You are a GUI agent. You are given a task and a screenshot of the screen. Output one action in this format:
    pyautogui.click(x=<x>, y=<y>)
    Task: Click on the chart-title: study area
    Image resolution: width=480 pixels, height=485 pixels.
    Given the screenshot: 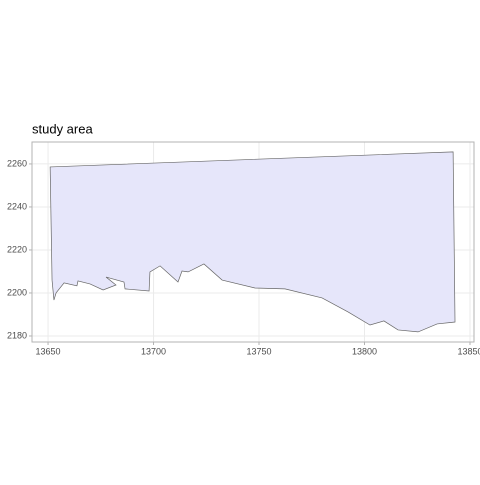 What is the action you would take?
    pyautogui.click(x=62, y=128)
    